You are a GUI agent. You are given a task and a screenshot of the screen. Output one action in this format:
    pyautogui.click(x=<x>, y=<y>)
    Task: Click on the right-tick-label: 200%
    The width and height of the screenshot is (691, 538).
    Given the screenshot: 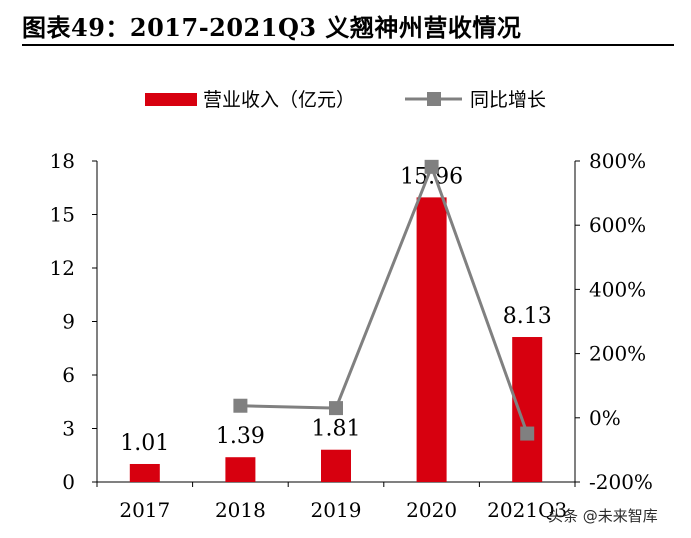 What is the action you would take?
    pyautogui.click(x=617, y=354)
    